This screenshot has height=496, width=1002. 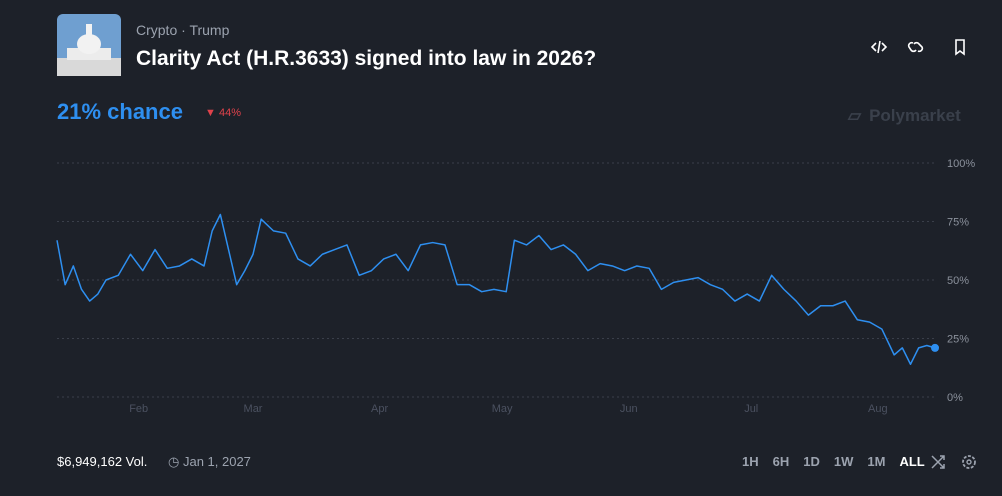 What do you see at coordinates (915, 115) in the screenshot?
I see `brand-name: Polymarket` at bounding box center [915, 115].